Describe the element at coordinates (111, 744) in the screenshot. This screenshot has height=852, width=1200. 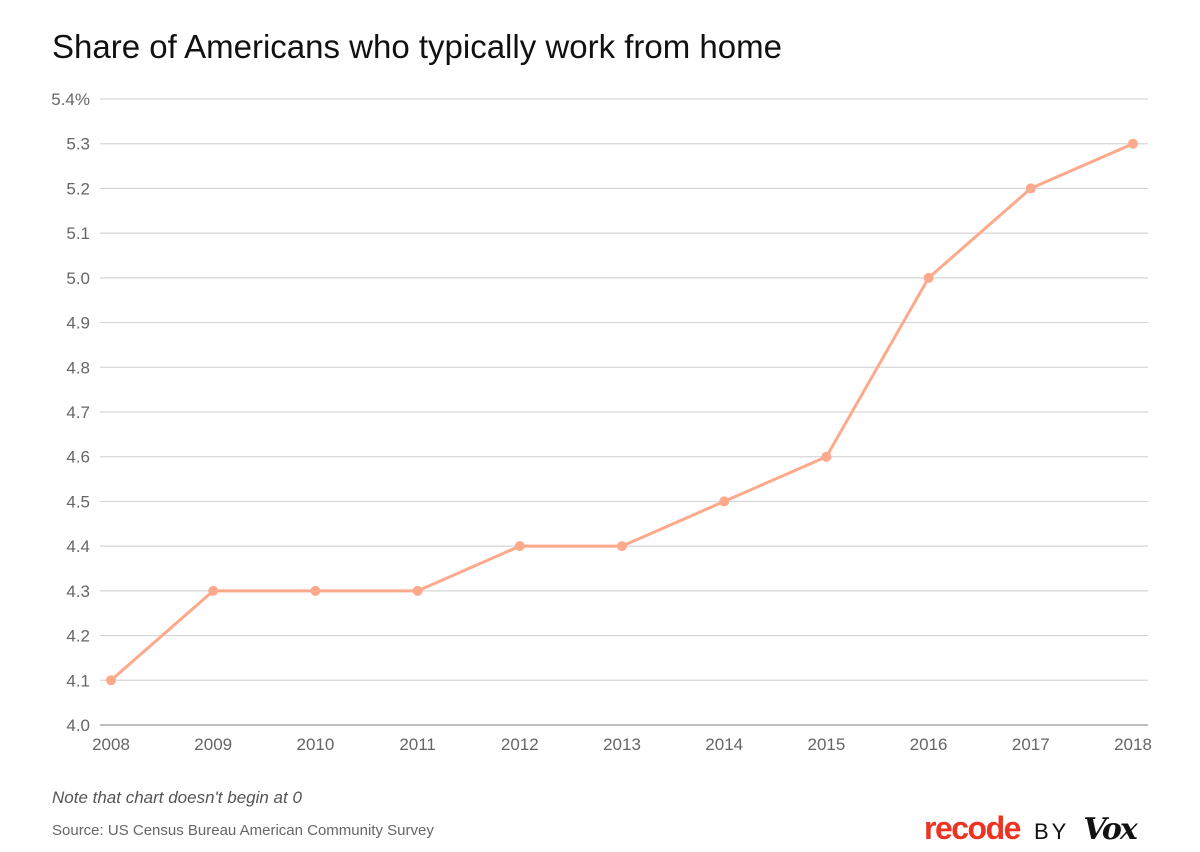
I see `x-tick-label: 2008` at that location.